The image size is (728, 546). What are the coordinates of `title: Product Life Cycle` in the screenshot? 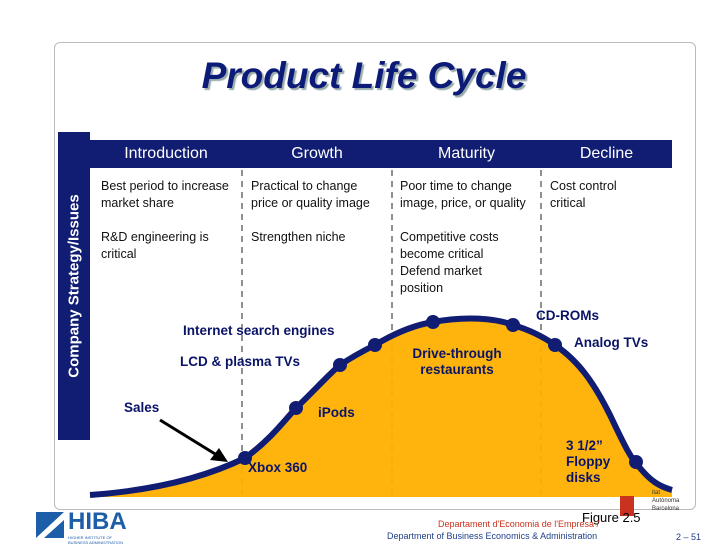 It's located at (364, 75).